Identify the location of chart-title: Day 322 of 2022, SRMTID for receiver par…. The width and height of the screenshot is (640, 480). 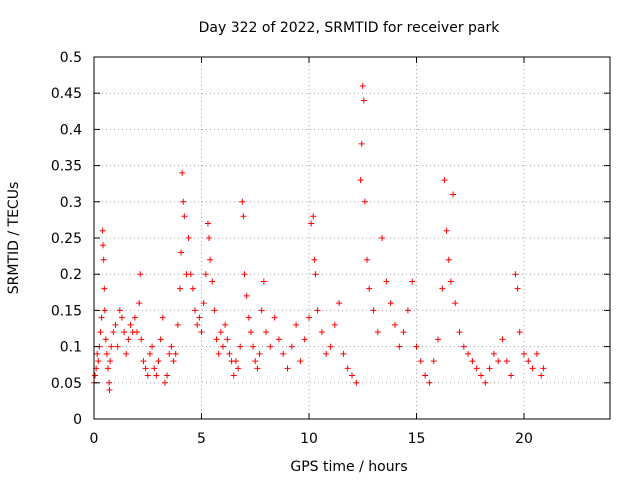
(350, 28).